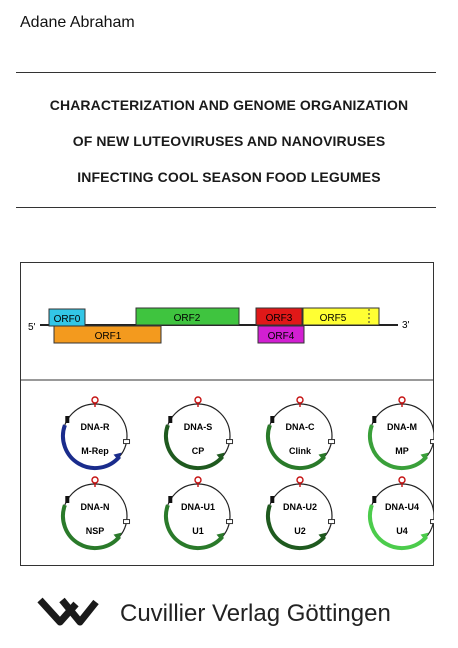 Image resolution: width=458 pixels, height=648 pixels. Describe the element at coordinates (95, 507) in the screenshot. I see `dna-name-label: DNA-N` at that location.